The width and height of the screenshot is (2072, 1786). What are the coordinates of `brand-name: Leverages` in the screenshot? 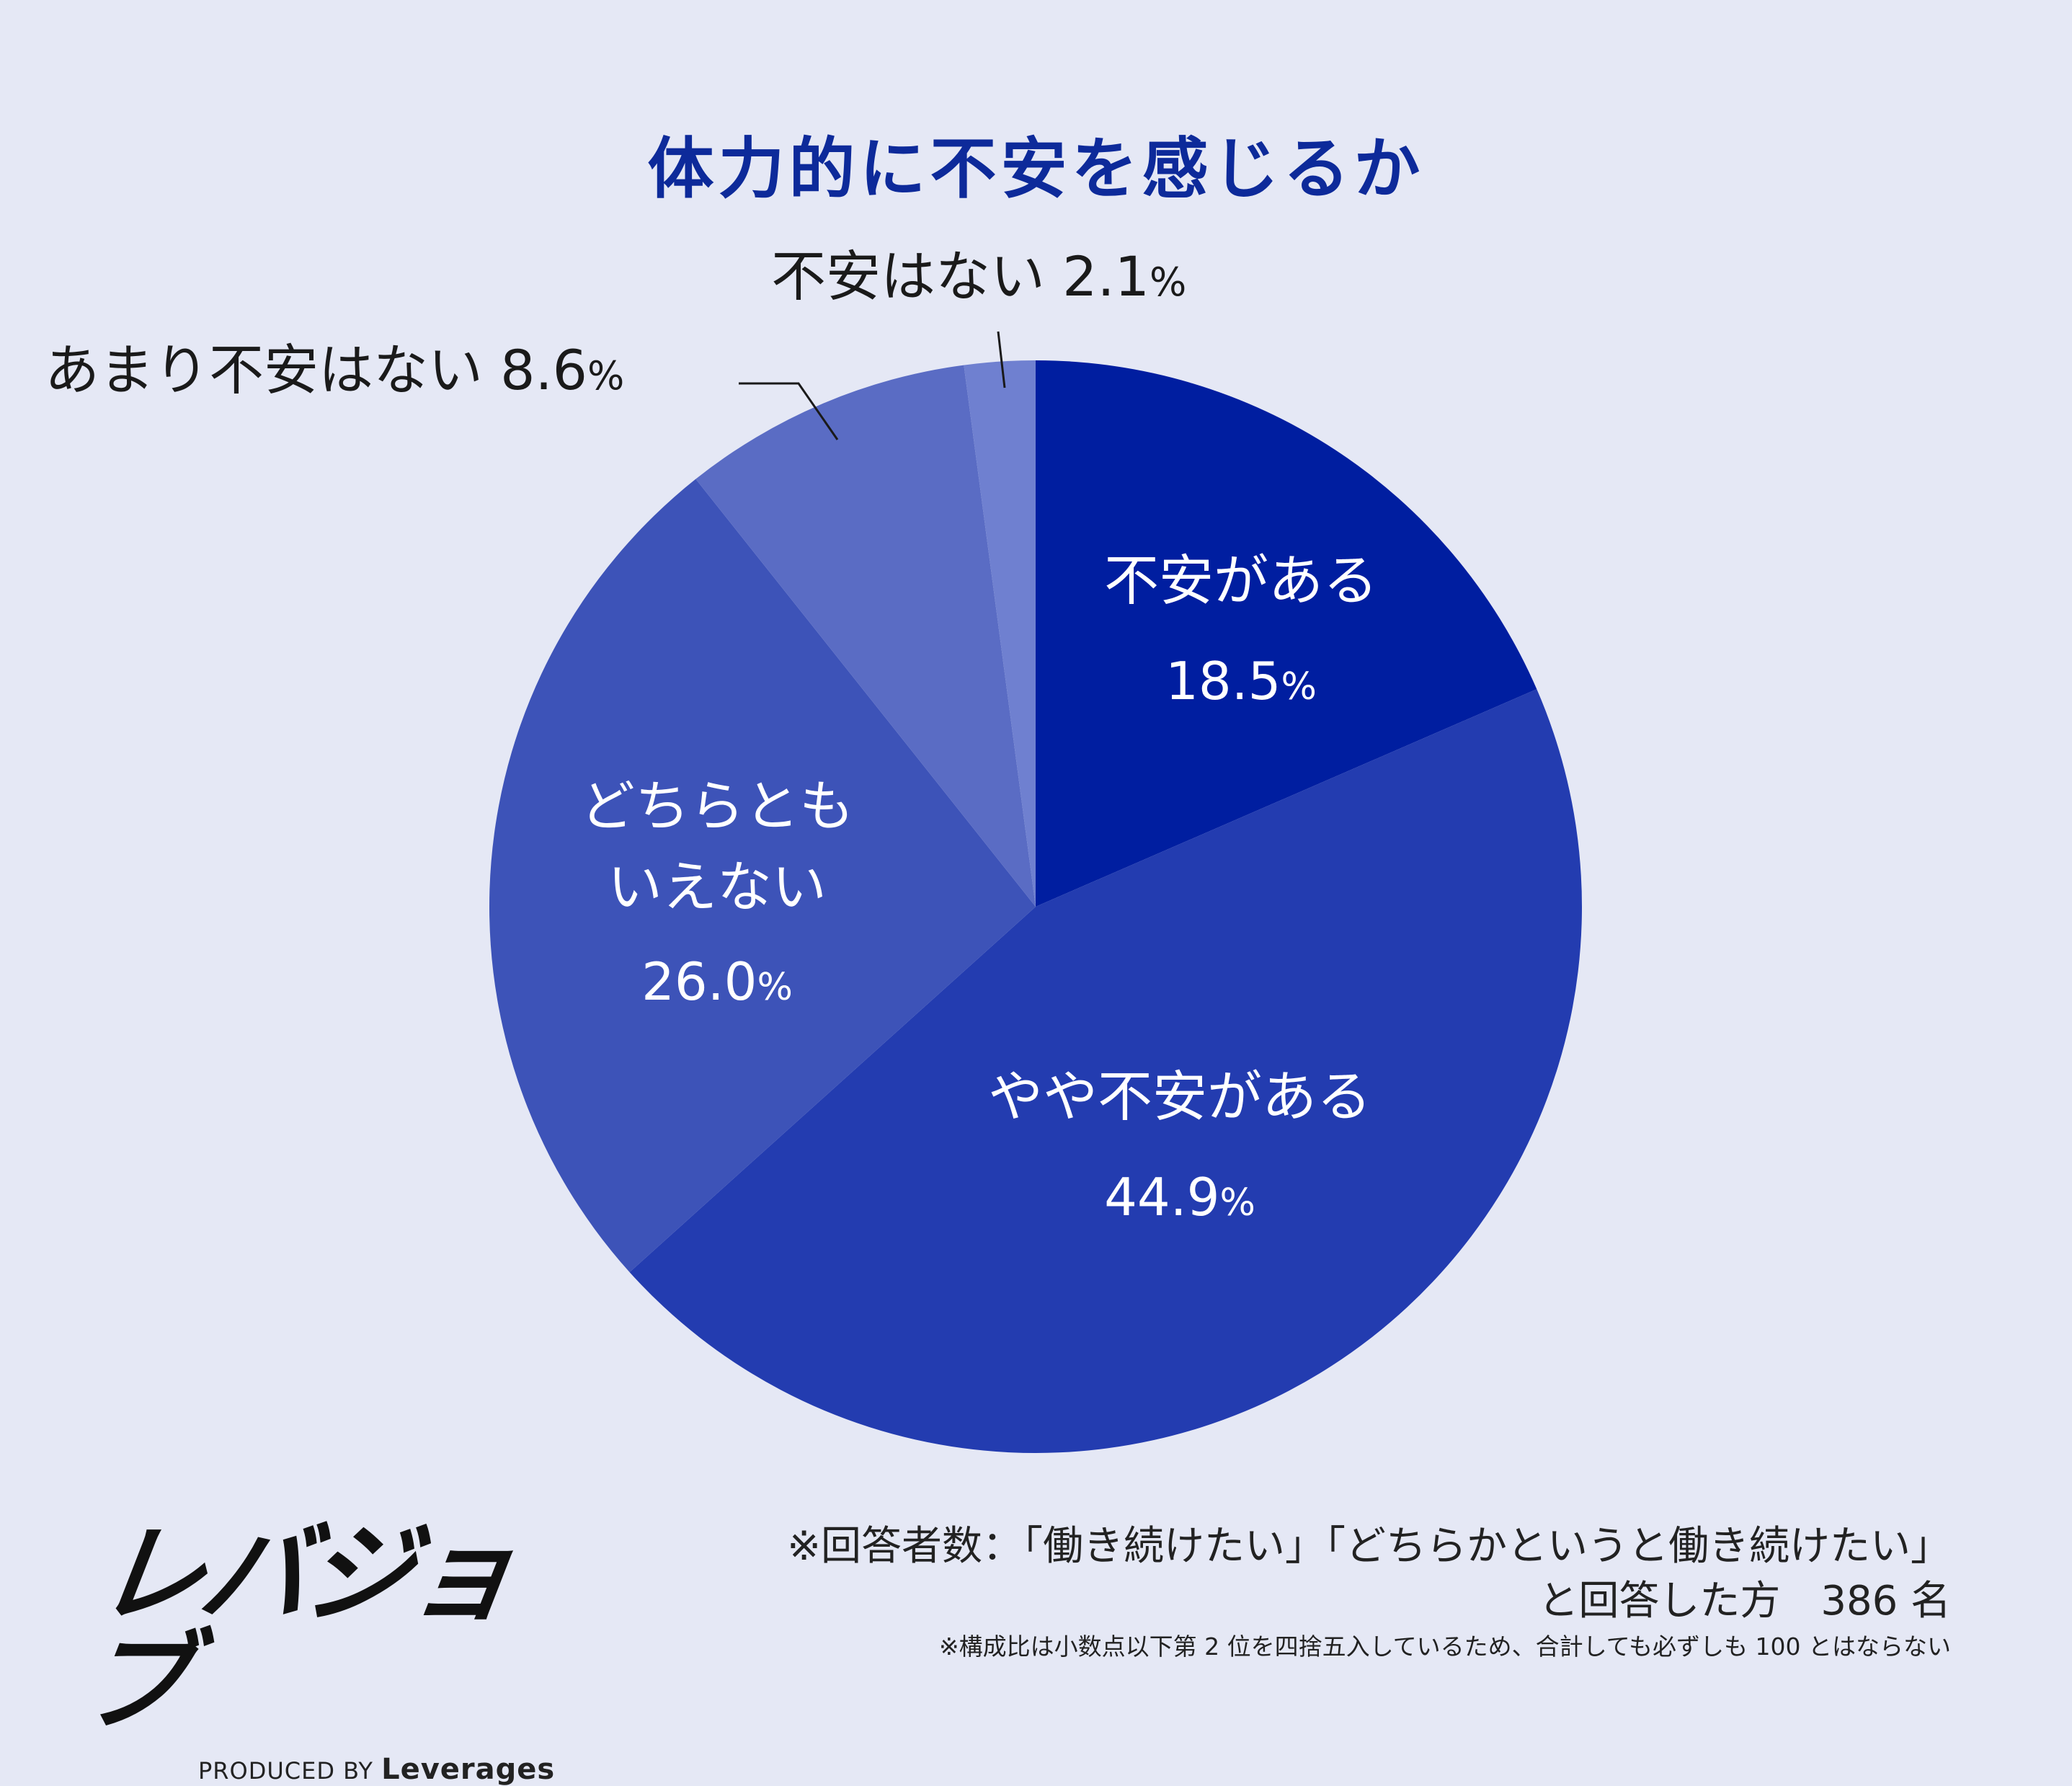 It's located at (468, 1769).